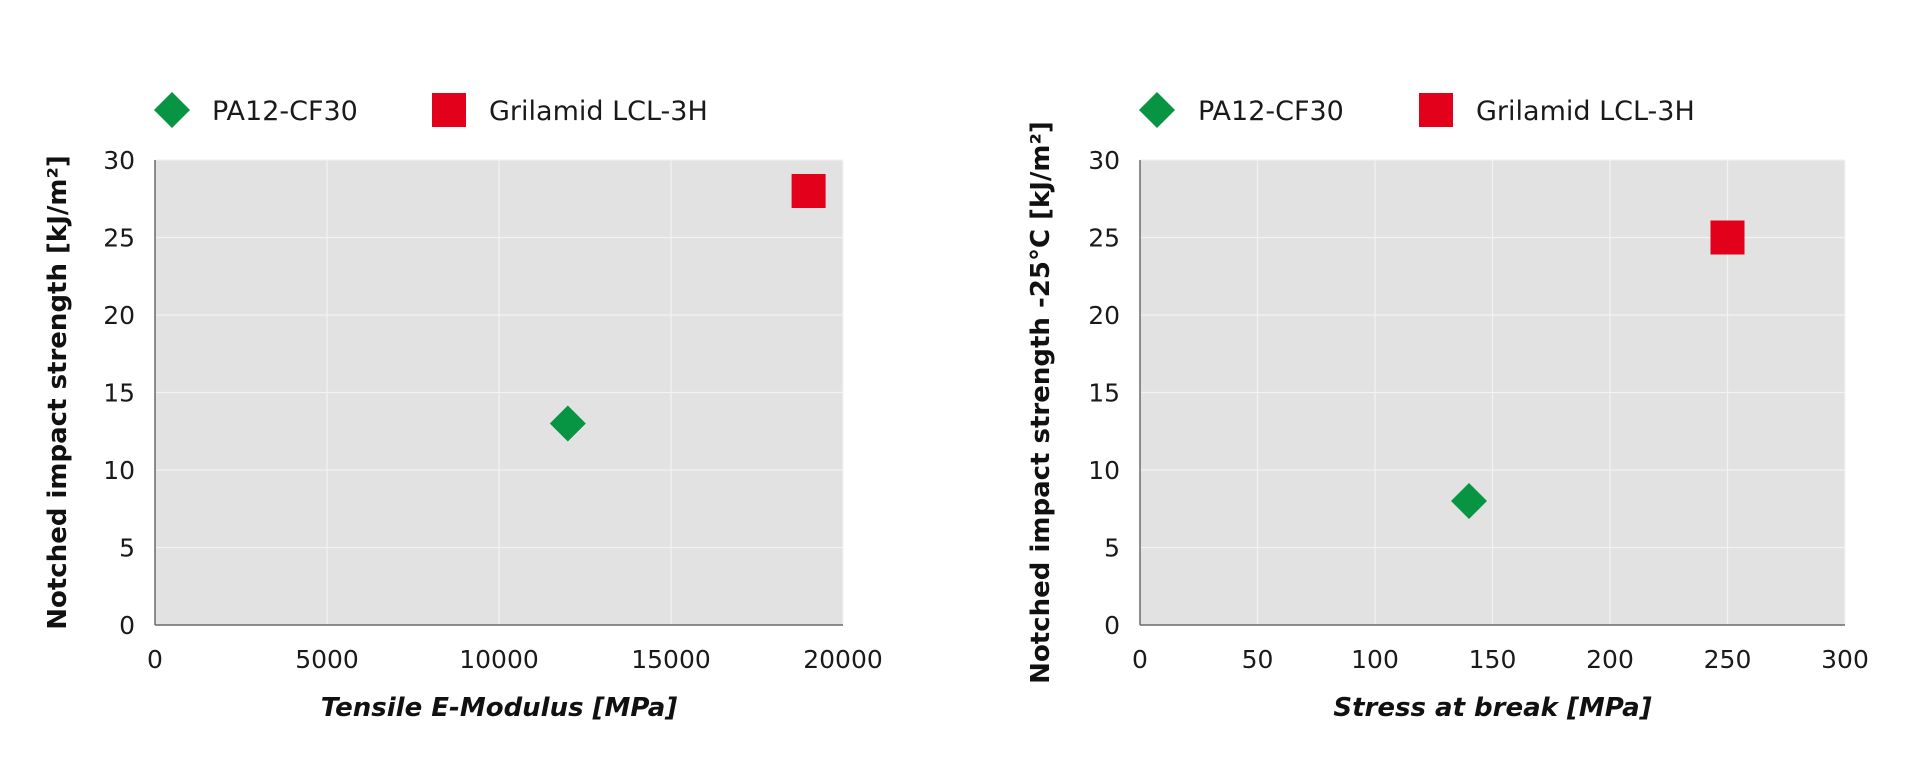 This screenshot has width=1920, height=784. What do you see at coordinates (327, 659) in the screenshot?
I see `x-tick-label: 5000` at bounding box center [327, 659].